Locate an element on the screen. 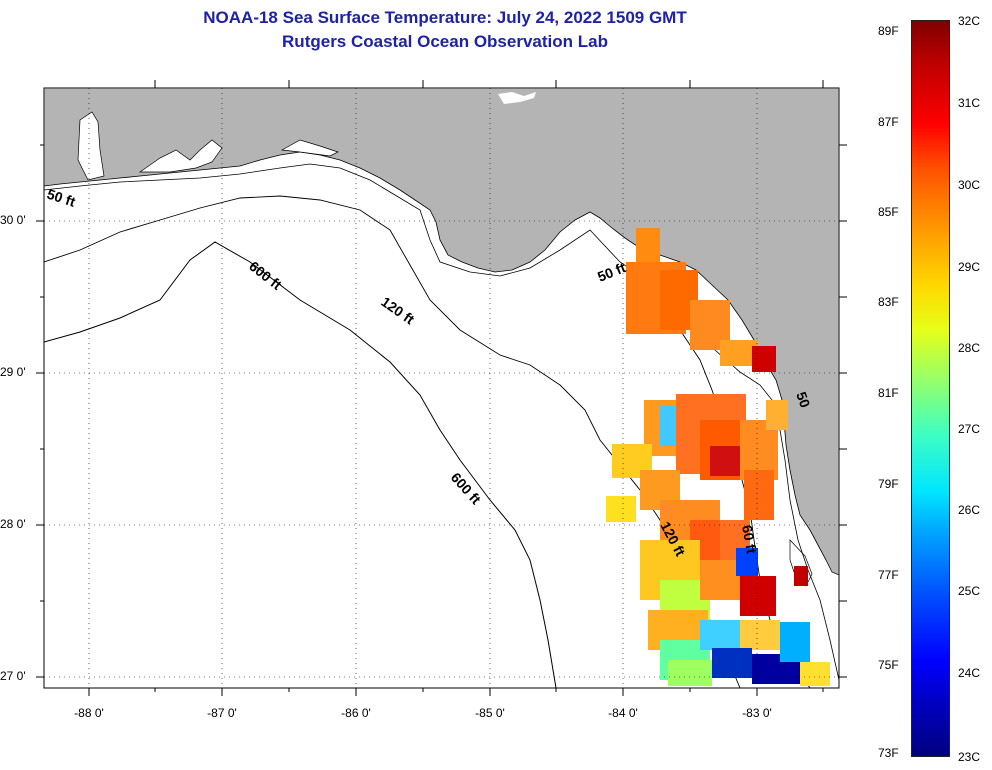 The width and height of the screenshot is (992, 770). longitude-label: -85 0' is located at coordinates (490, 713).